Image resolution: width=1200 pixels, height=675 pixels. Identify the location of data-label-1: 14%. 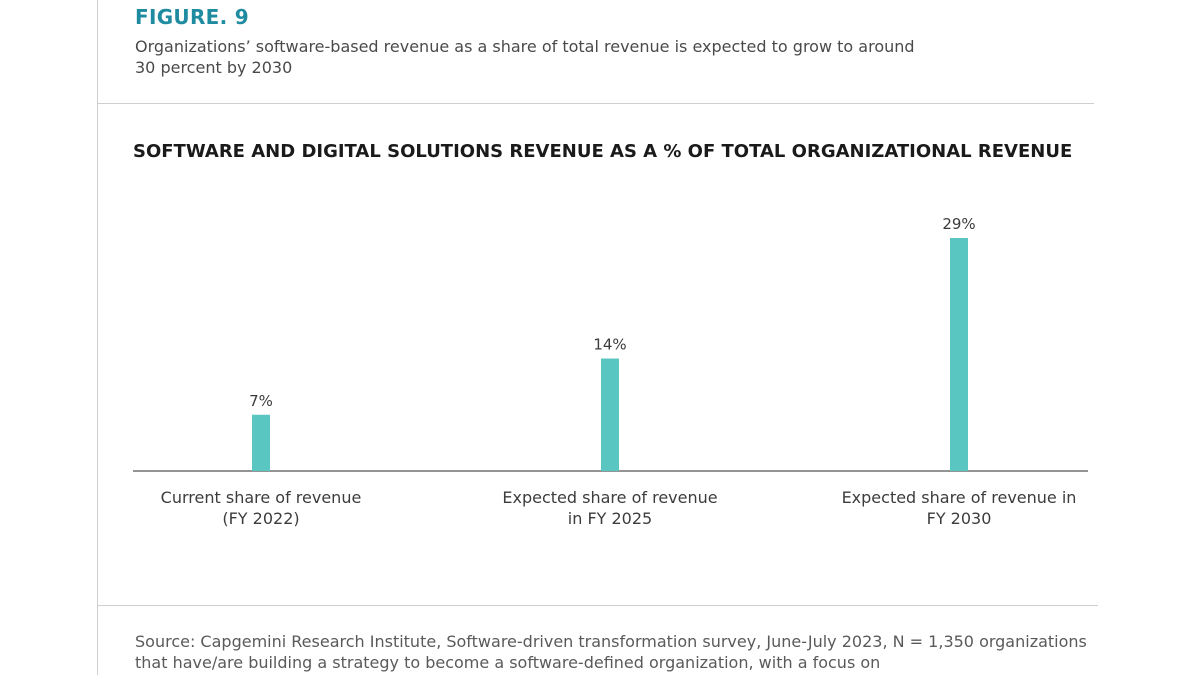
(609, 345).